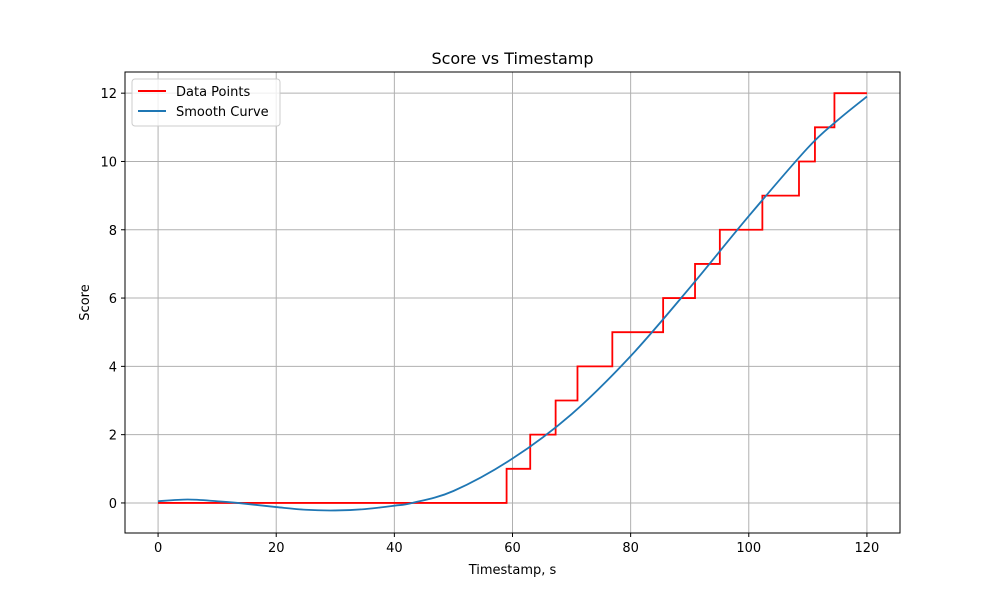 This screenshot has width=1000, height=600. What do you see at coordinates (748, 548) in the screenshot?
I see `x-tick-label: 100` at bounding box center [748, 548].